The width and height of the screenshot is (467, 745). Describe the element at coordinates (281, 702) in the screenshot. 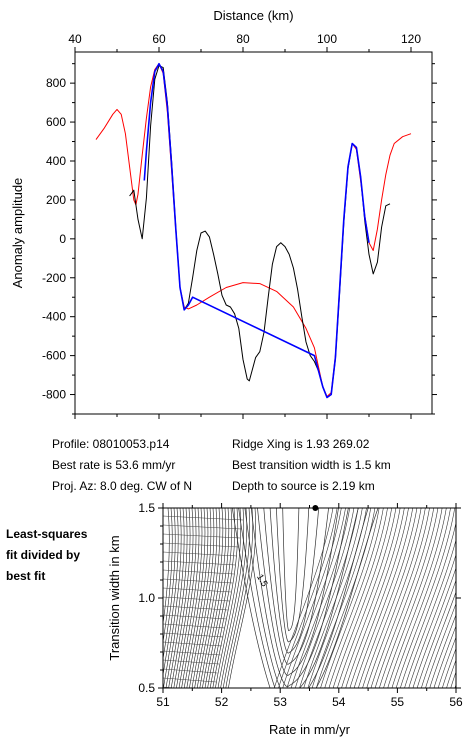

I see `x-tick-label: 53` at that location.